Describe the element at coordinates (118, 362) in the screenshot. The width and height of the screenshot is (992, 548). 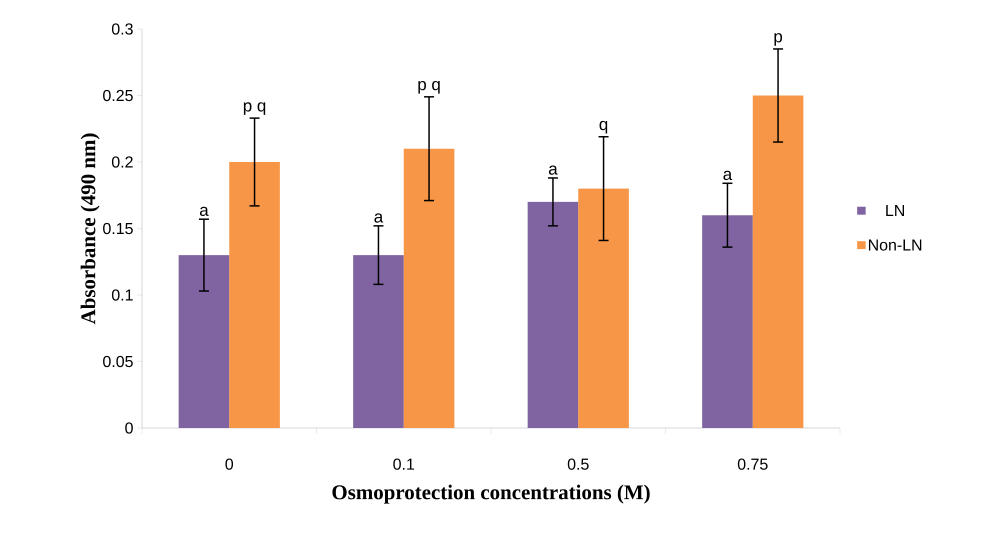
I see `y-tick-label: 0.05` at that location.